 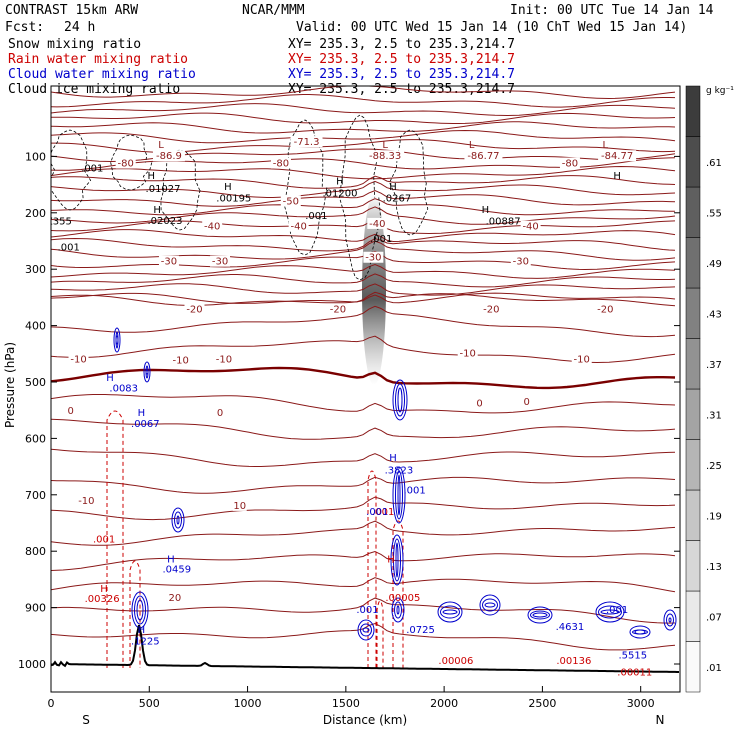 I want to click on temperature-label: -40, so click(x=377, y=224).